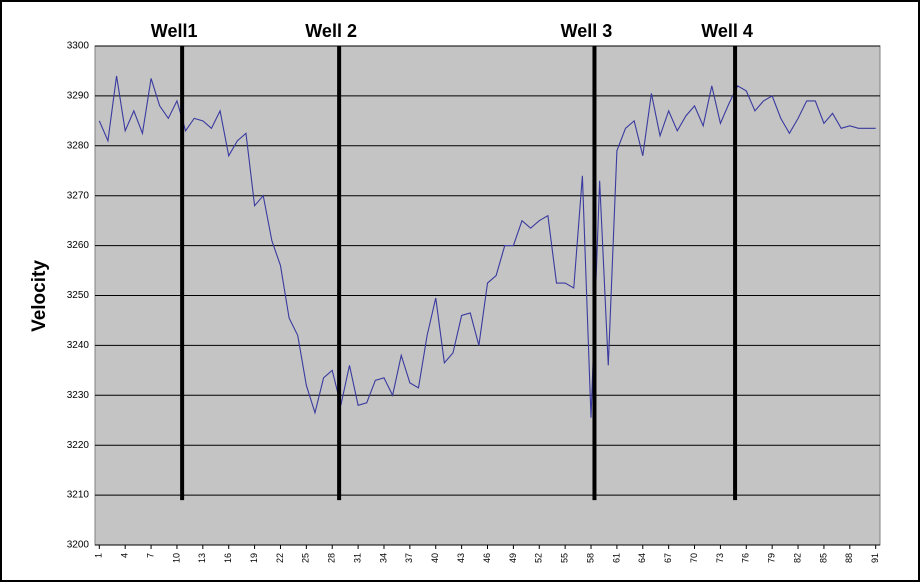 The image size is (924, 585). I want to click on y-tick-label: 3260, so click(78, 245).